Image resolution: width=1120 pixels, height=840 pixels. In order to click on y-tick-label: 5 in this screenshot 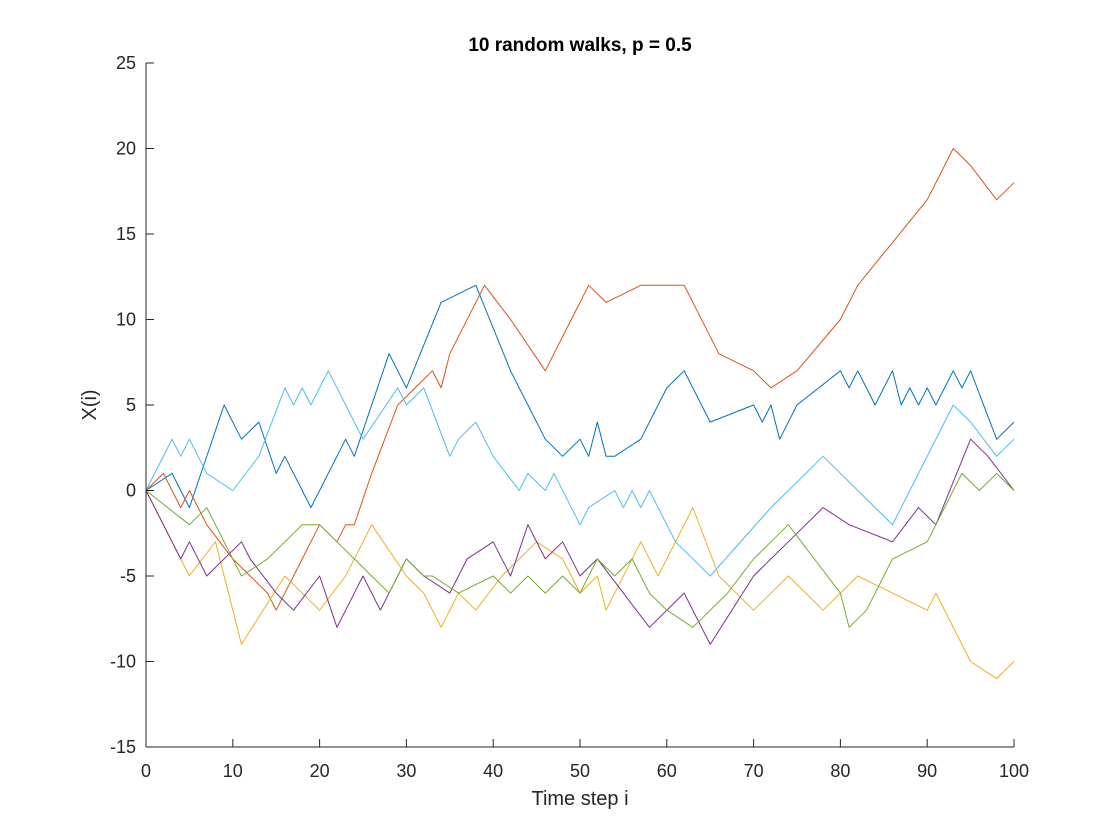, I will do `click(131, 405)`.